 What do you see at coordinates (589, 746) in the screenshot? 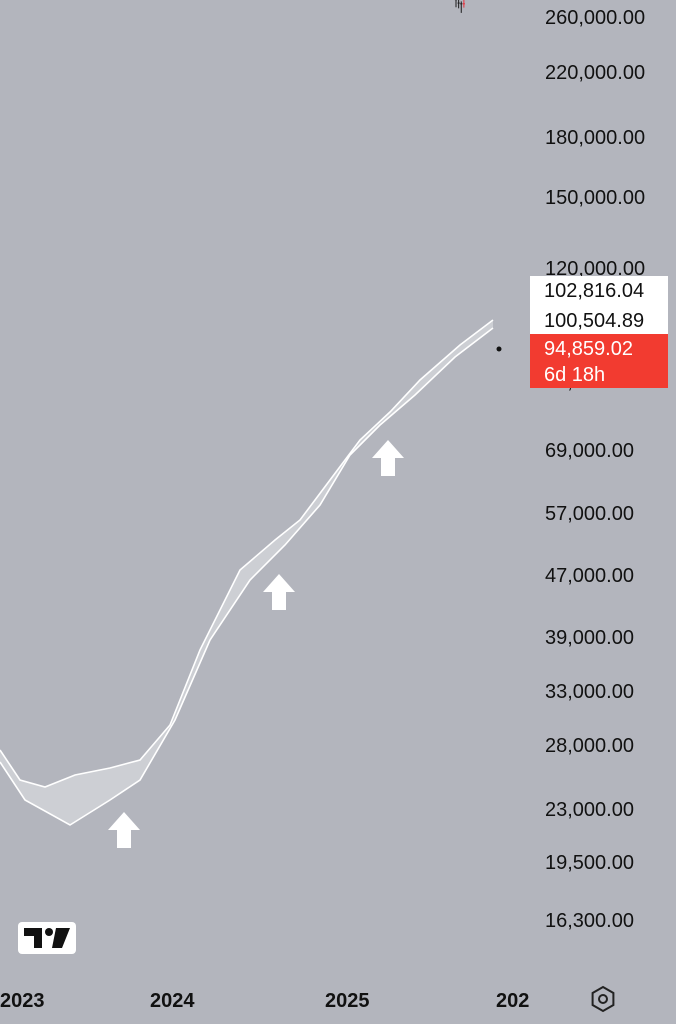
I see `y-tick-label: 28,000.00` at bounding box center [589, 746].